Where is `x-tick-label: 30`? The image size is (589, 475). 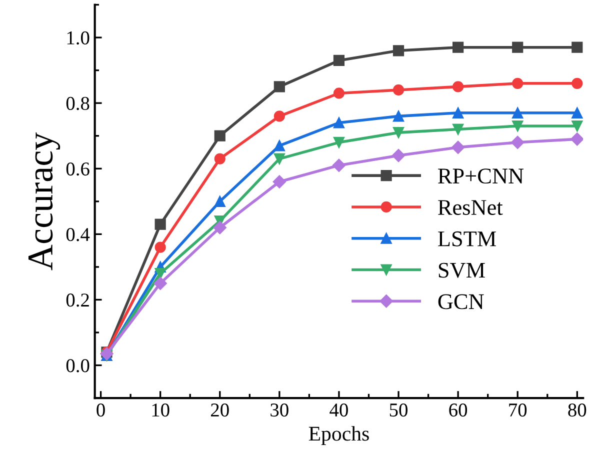 x-tick-label: 30 is located at coordinates (279, 410).